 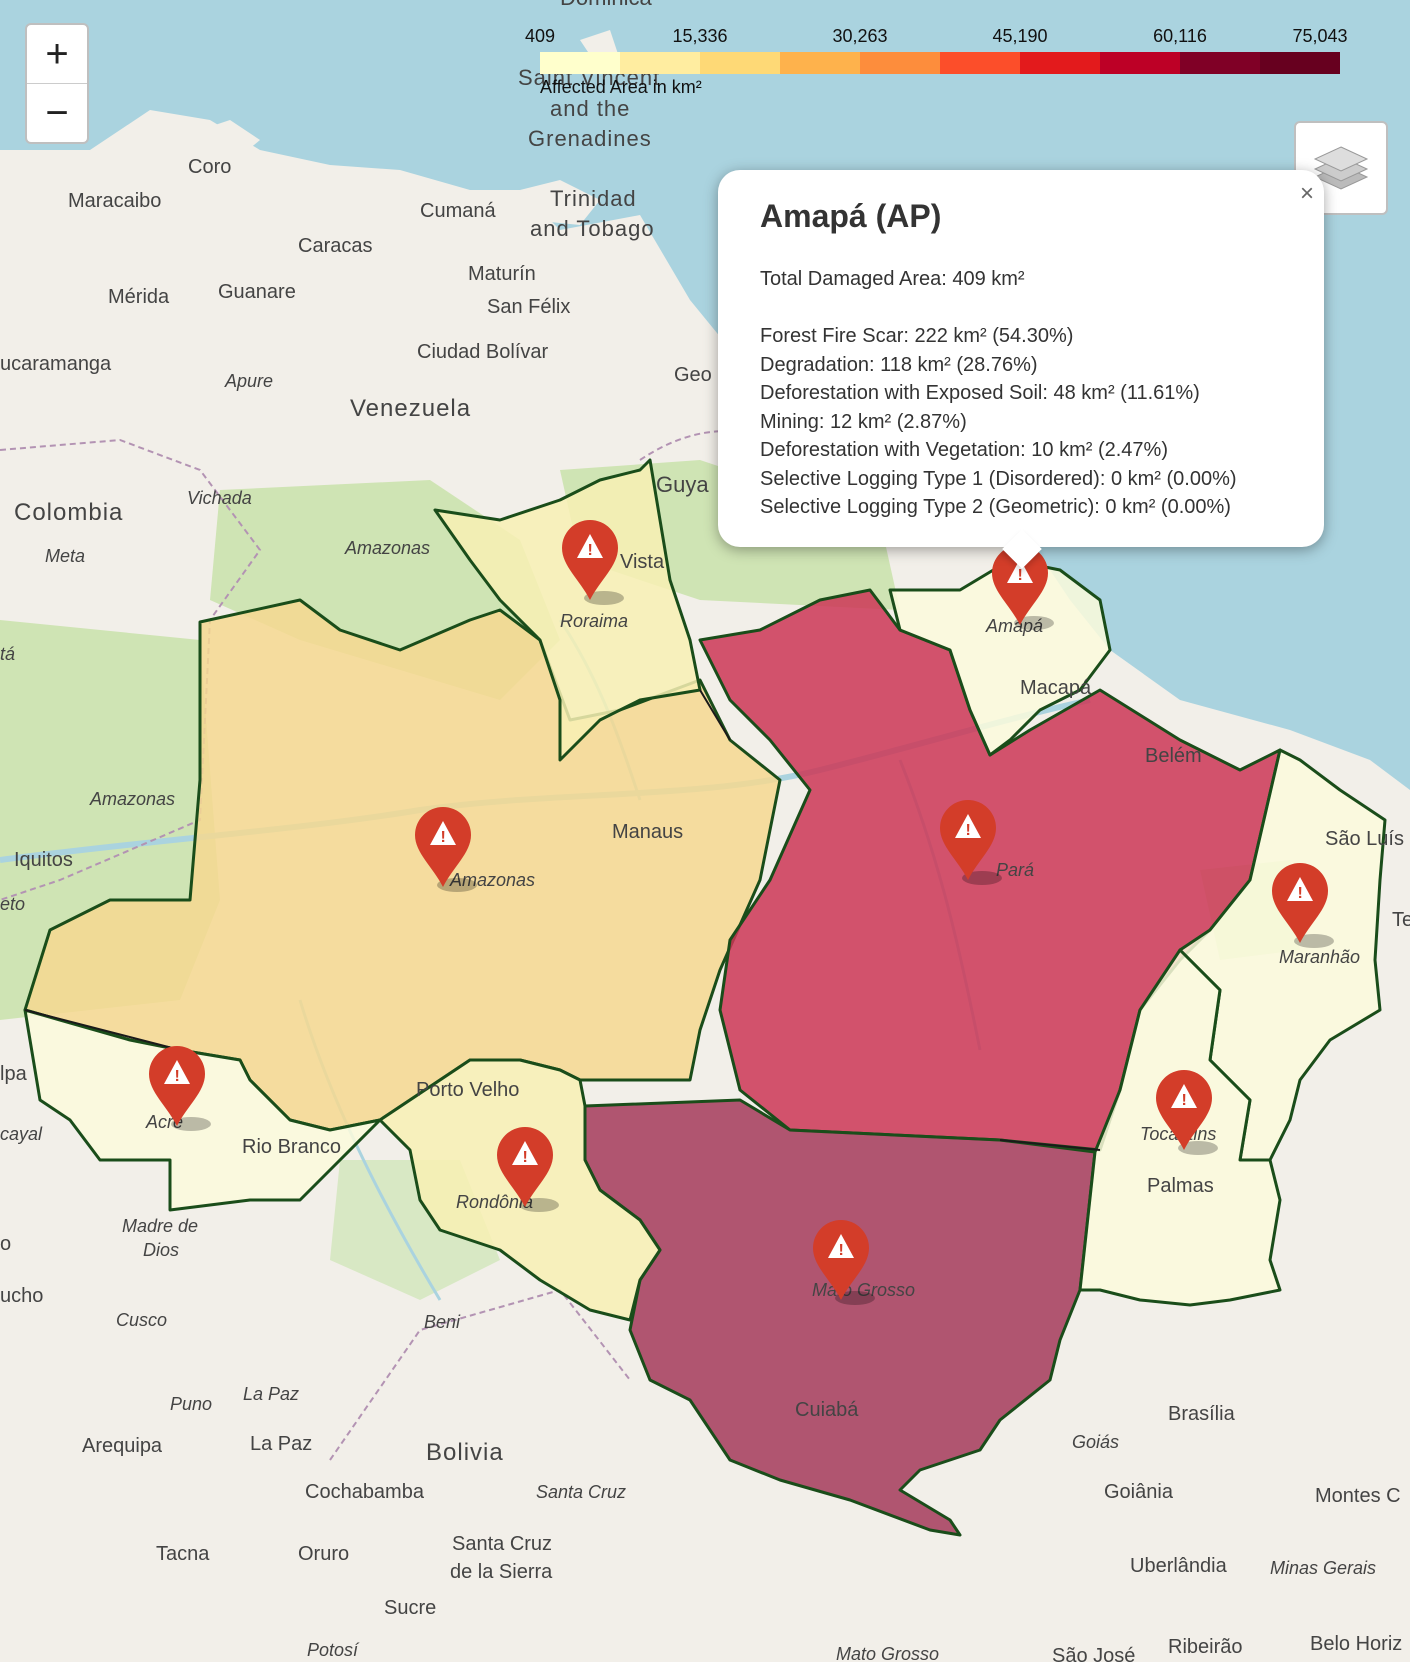 I want to click on city-label: Maturín, so click(x=502, y=274).